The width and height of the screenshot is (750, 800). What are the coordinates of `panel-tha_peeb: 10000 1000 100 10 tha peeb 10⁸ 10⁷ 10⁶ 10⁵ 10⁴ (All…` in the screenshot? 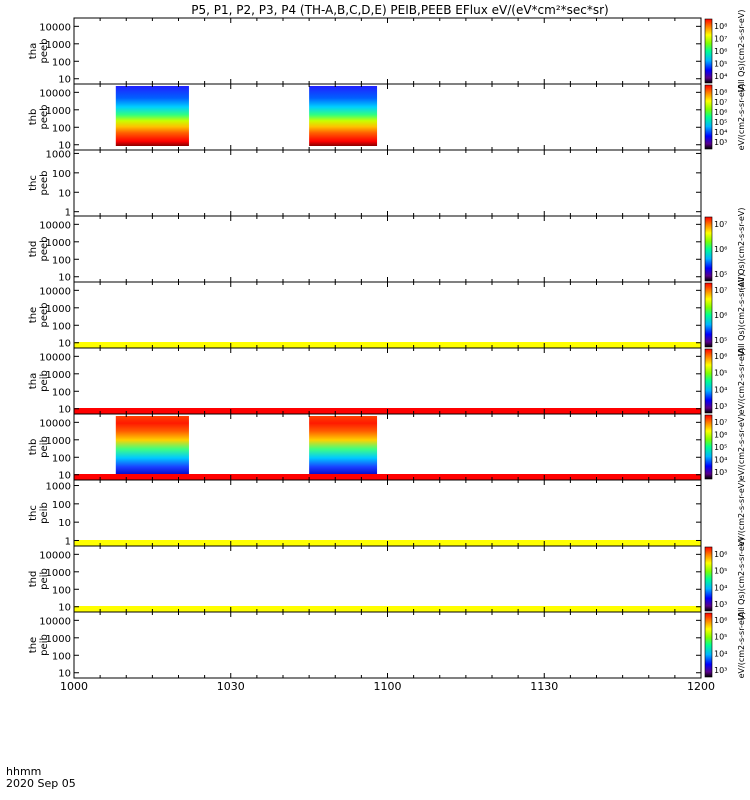 It's located at (387, 51).